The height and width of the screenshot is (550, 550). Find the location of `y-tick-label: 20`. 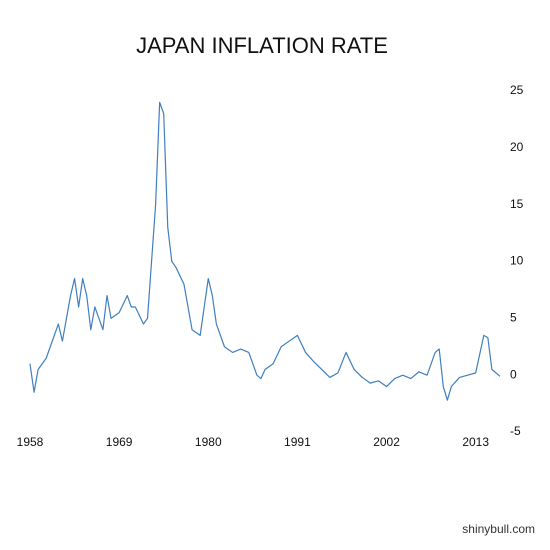

y-tick-label: 20 is located at coordinates (517, 147).